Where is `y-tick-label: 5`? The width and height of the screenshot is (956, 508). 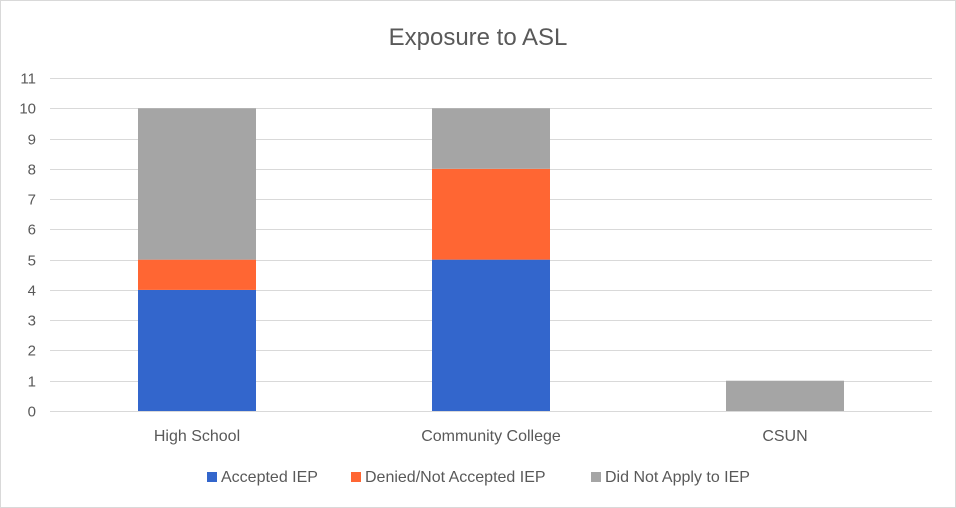 y-tick-label: 5 is located at coordinates (32, 261).